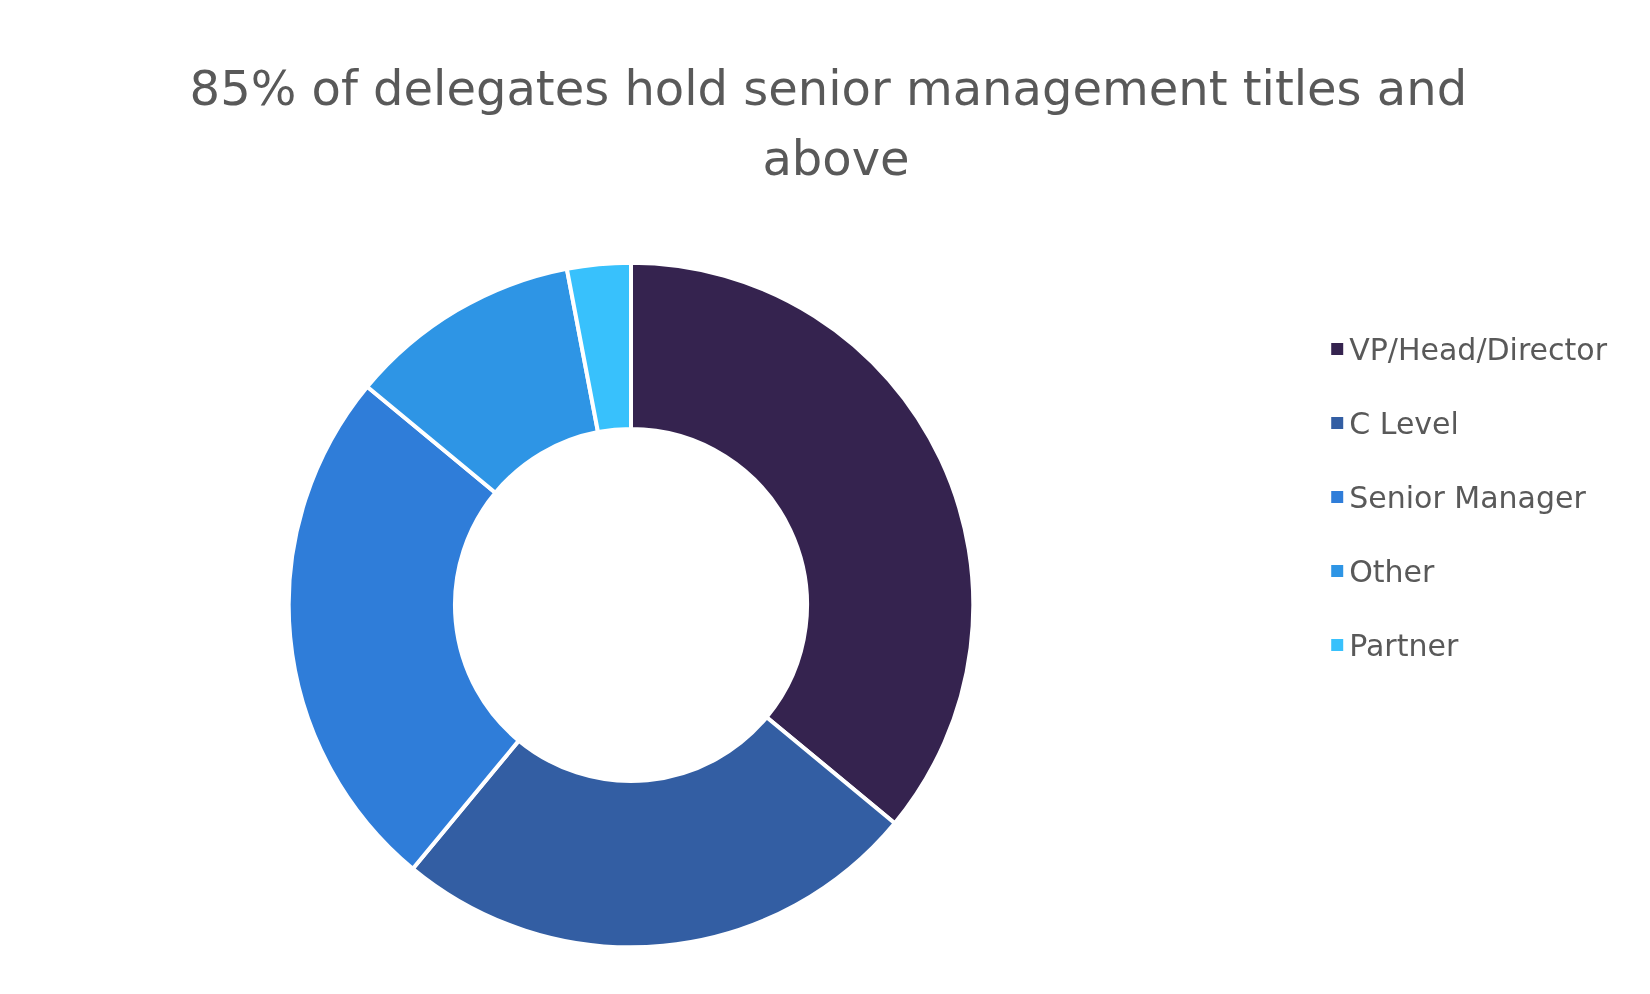 The height and width of the screenshot is (994, 1650). Describe the element at coordinates (1404, 645) in the screenshot. I see `legend-label: Partner` at that location.